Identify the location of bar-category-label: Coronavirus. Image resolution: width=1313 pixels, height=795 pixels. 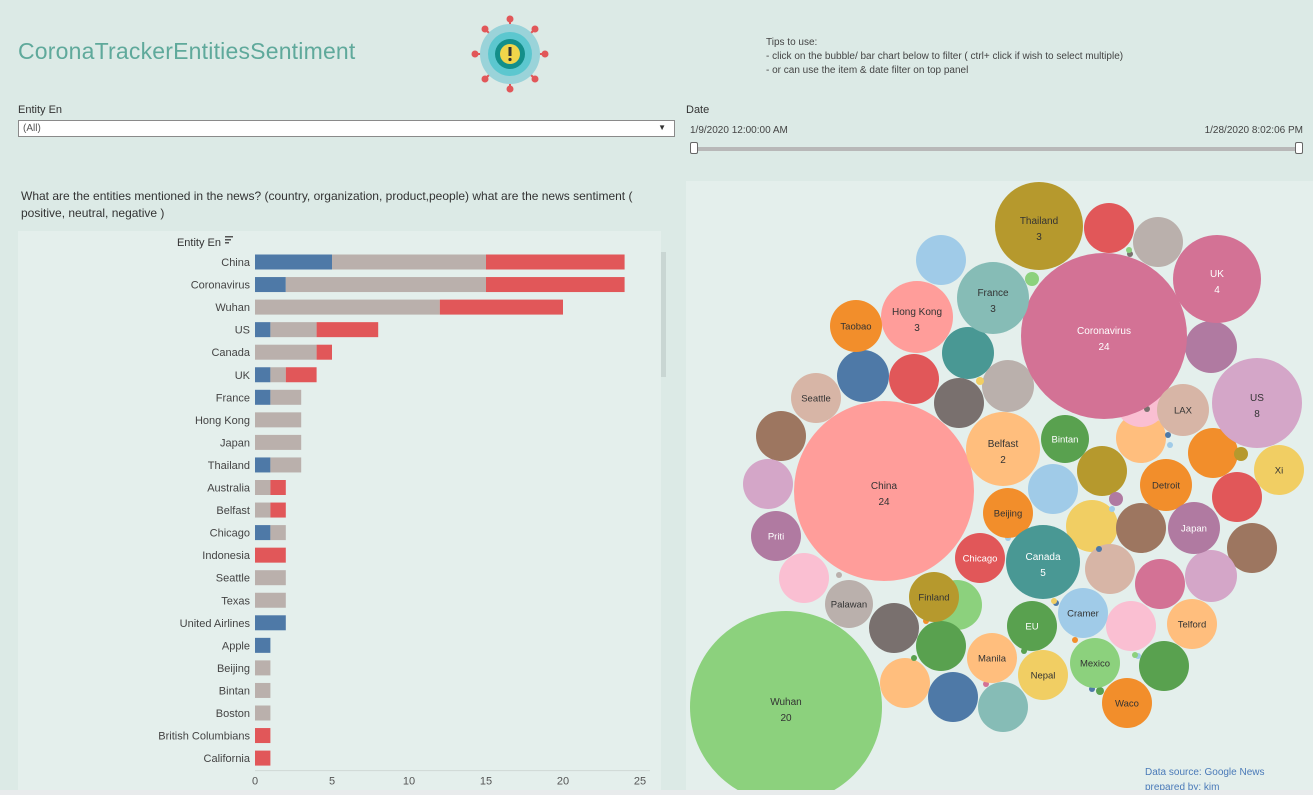
(221, 286).